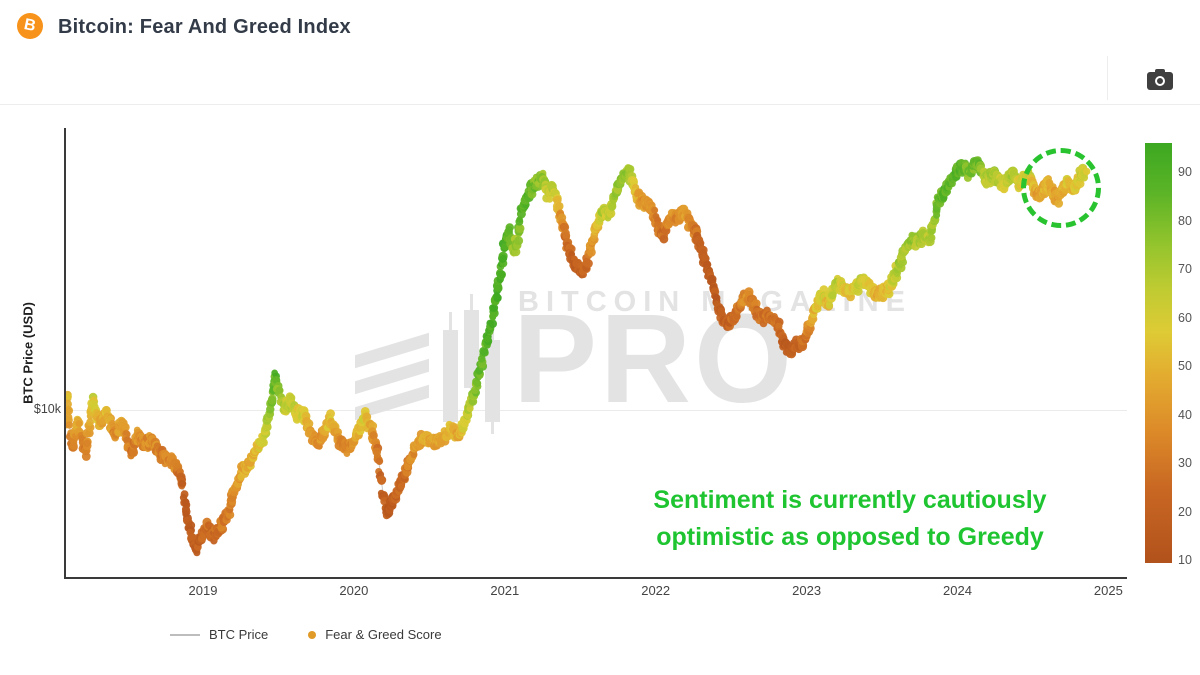  Describe the element at coordinates (595, 578) in the screenshot. I see `x-axis-line` at that location.